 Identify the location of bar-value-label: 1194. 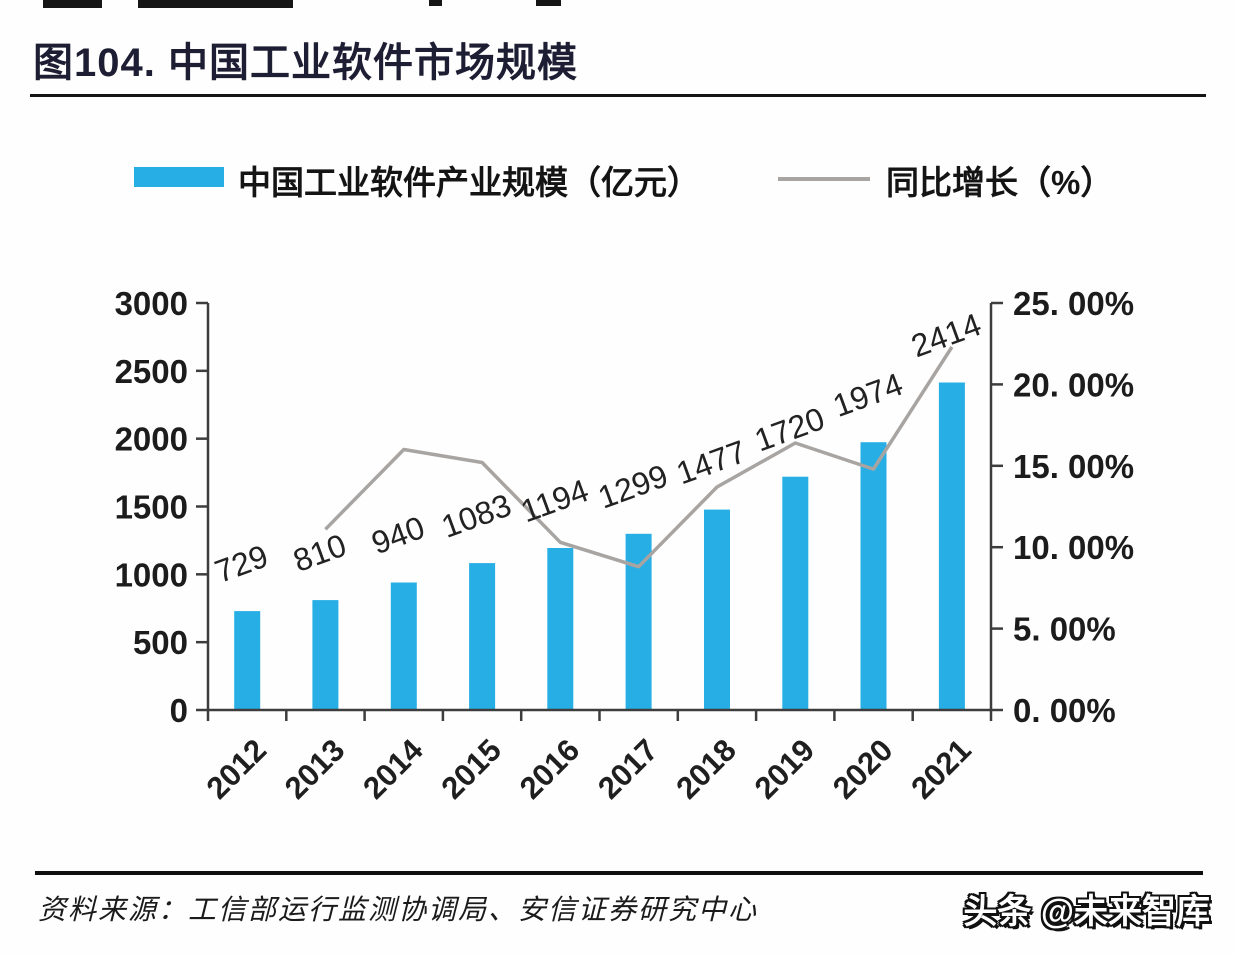
(554, 500).